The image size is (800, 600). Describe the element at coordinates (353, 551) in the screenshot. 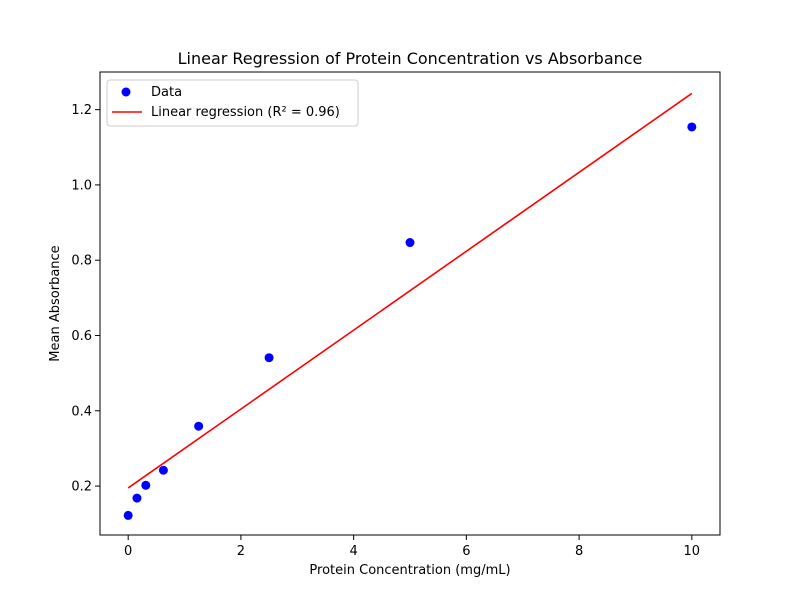

I see `x-tick-label: 4` at that location.